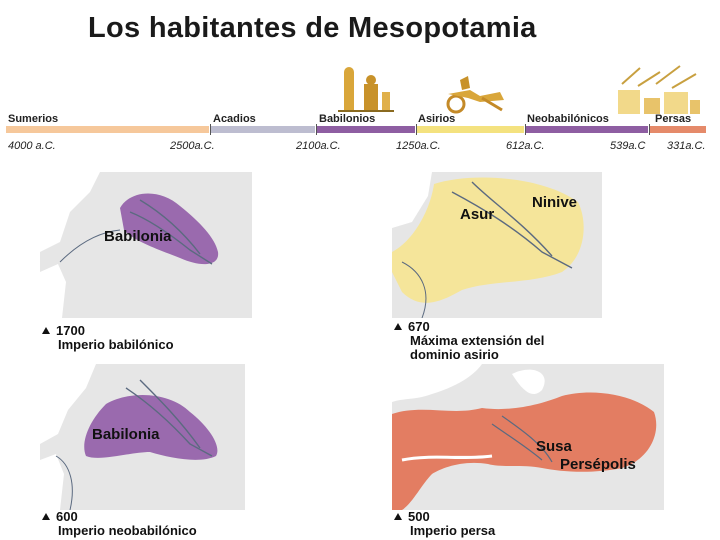  What do you see at coordinates (116, 344) in the screenshot?
I see `caption-line: Imperio babilónico` at bounding box center [116, 344].